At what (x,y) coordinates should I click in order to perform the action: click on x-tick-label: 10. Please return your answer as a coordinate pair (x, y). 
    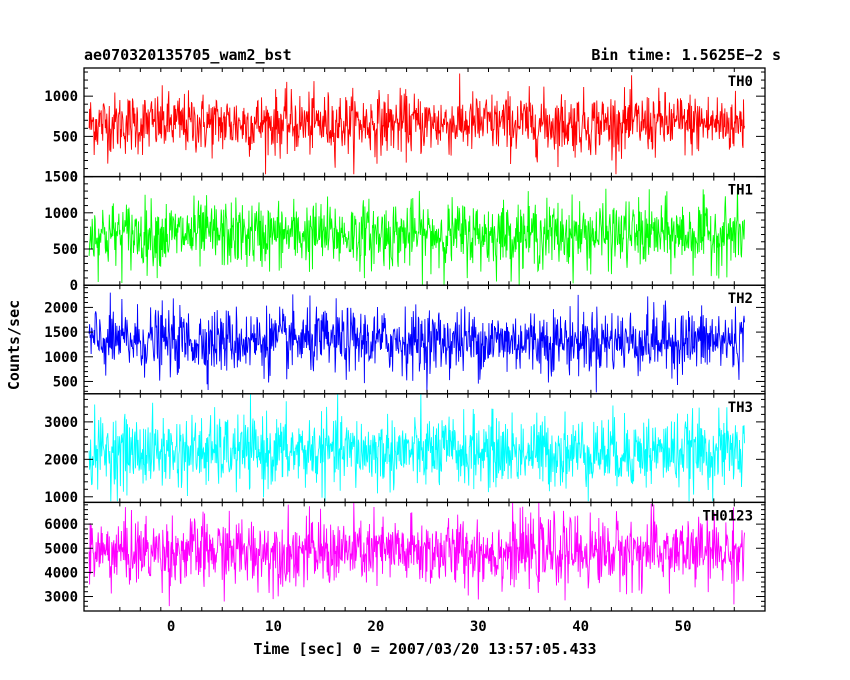
    Looking at the image, I should click on (273, 627).